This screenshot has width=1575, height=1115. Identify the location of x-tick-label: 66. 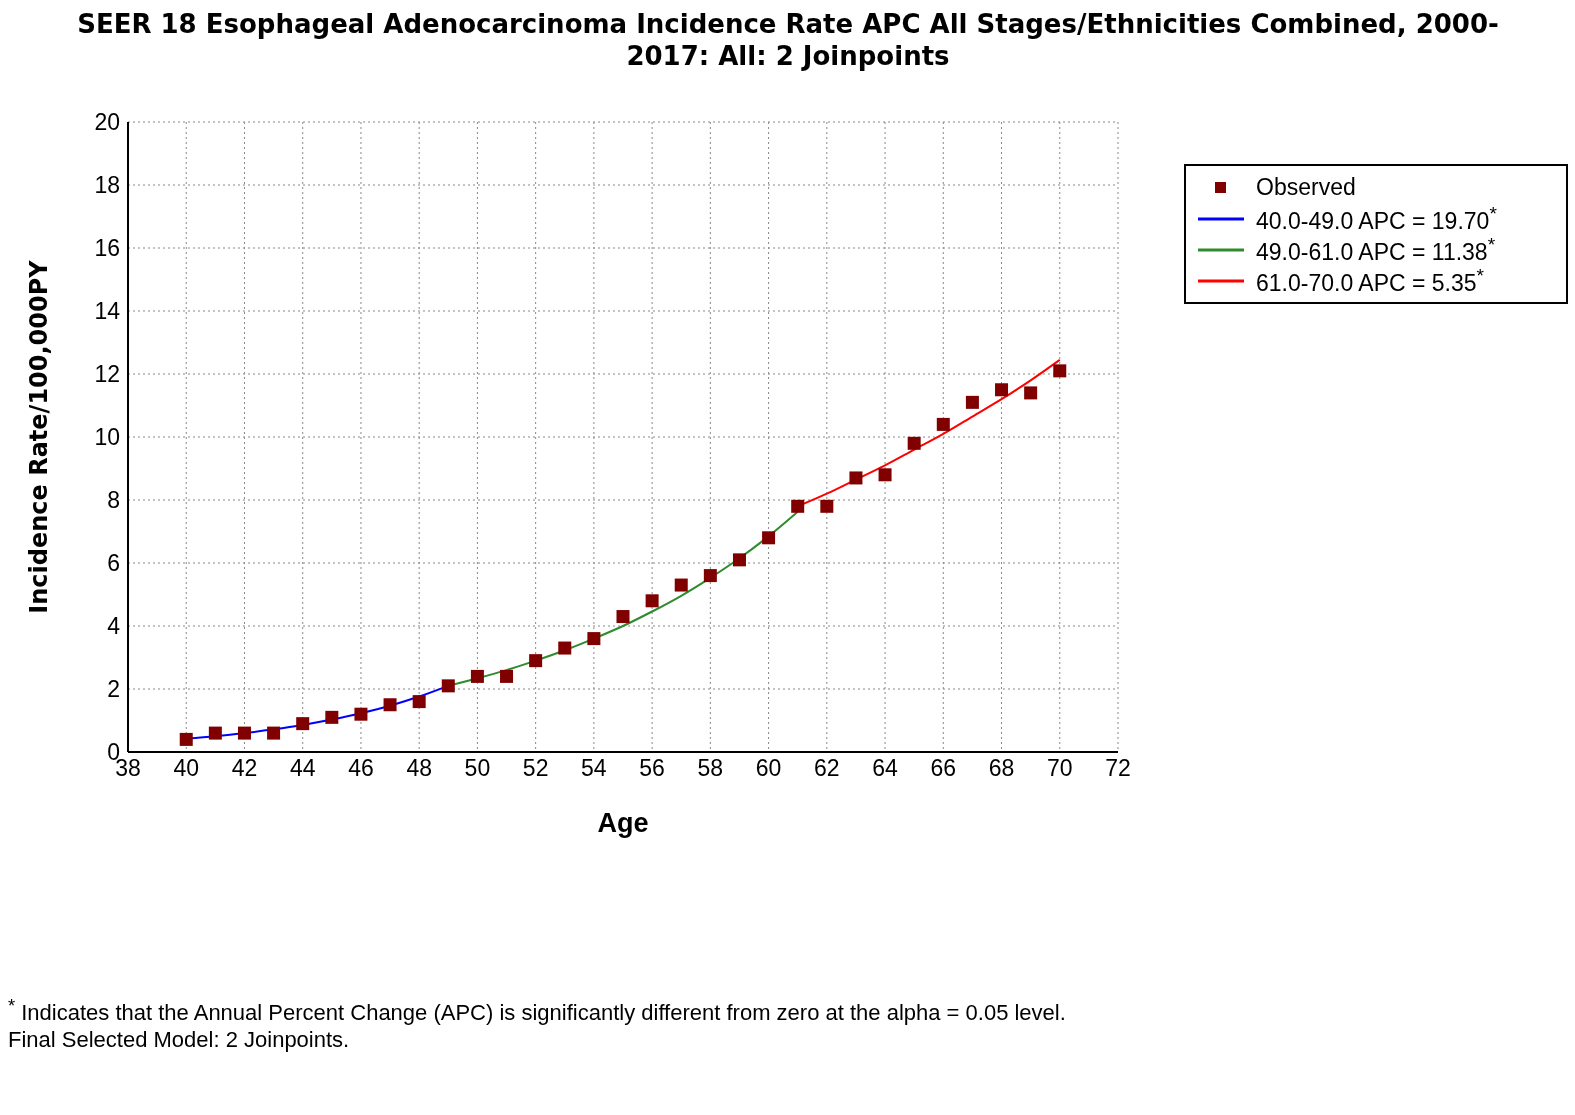
(943, 768).